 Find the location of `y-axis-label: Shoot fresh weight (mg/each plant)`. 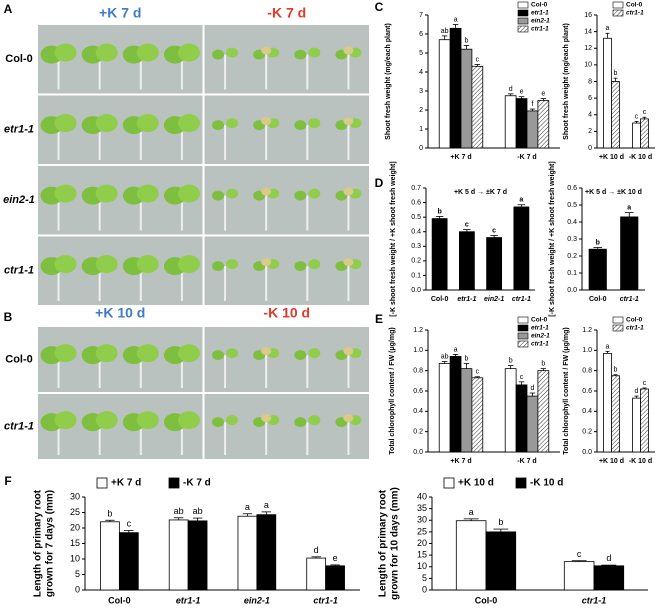

y-axis-label: Shoot fresh weight (mg/each plant) is located at coordinates (388, 81).